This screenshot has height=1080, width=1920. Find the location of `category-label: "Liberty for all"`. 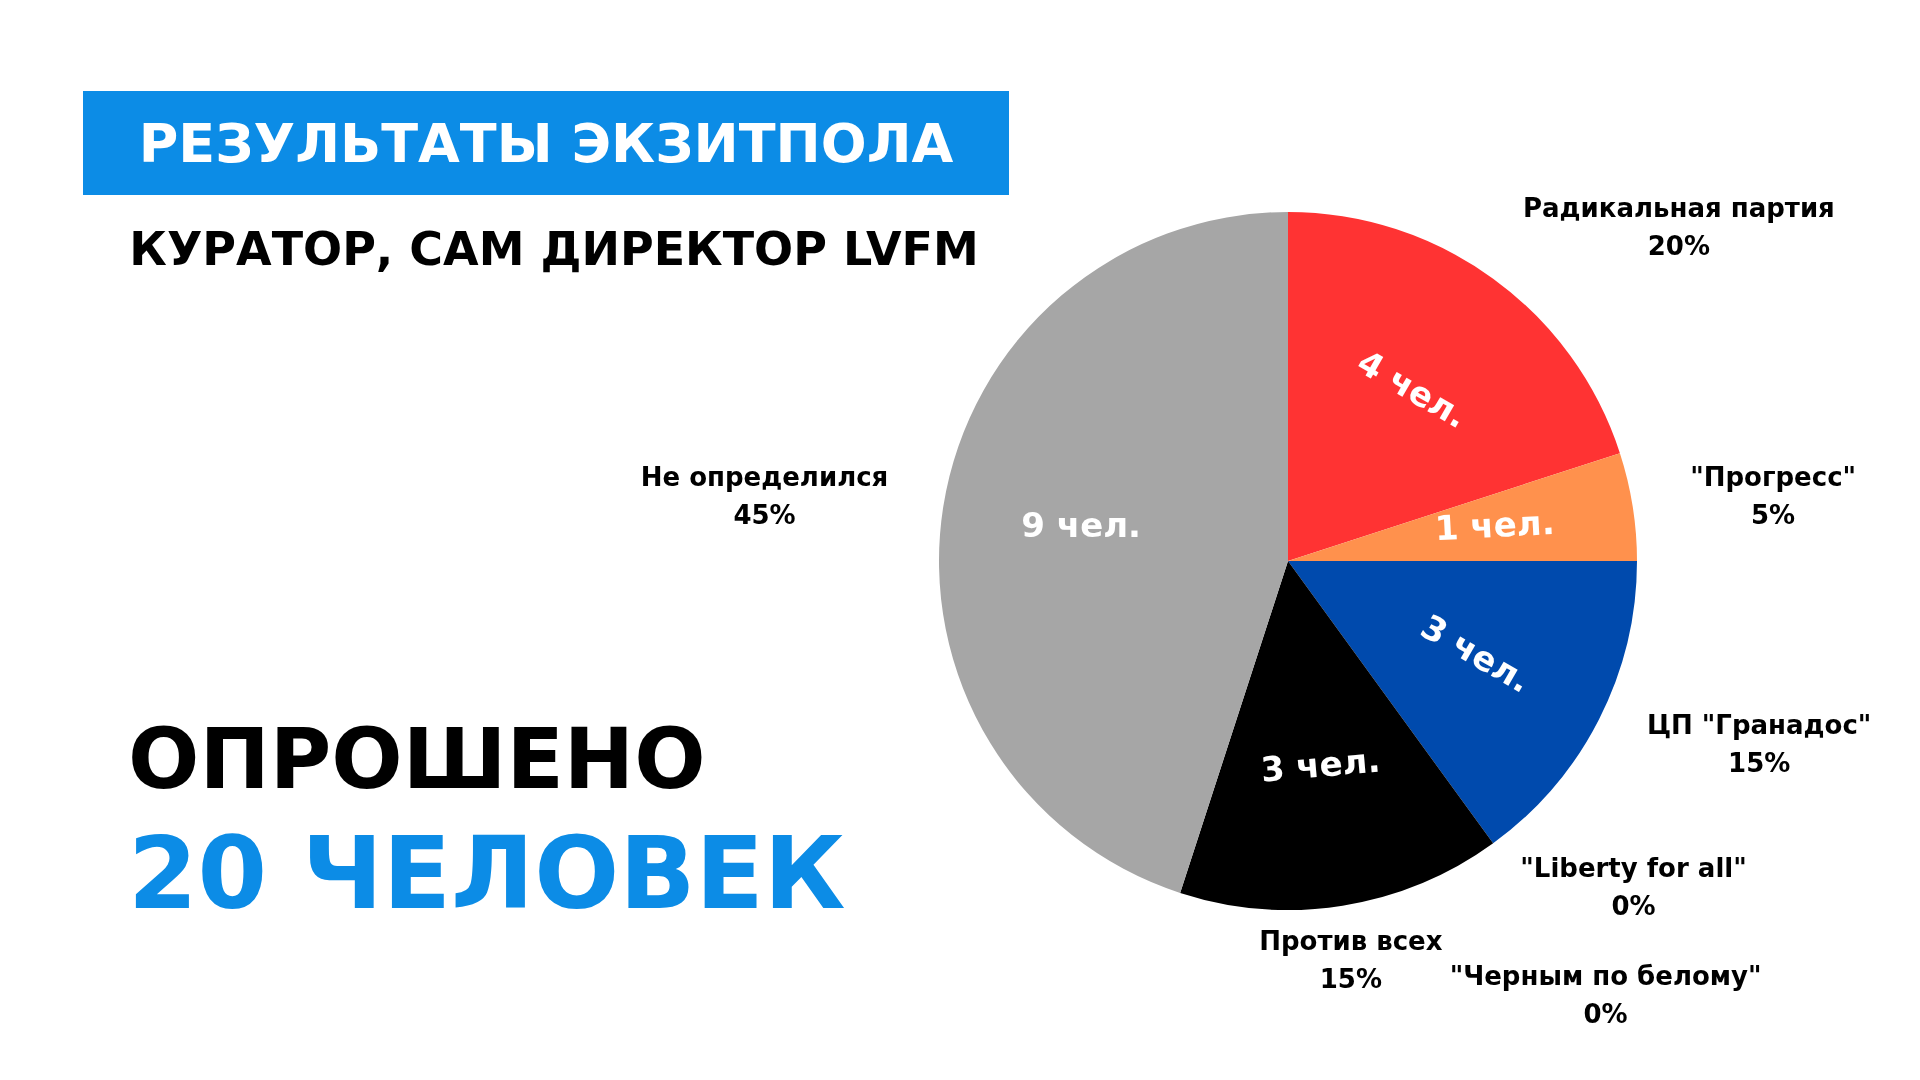

category-label: "Liberty for all" is located at coordinates (1633, 867).